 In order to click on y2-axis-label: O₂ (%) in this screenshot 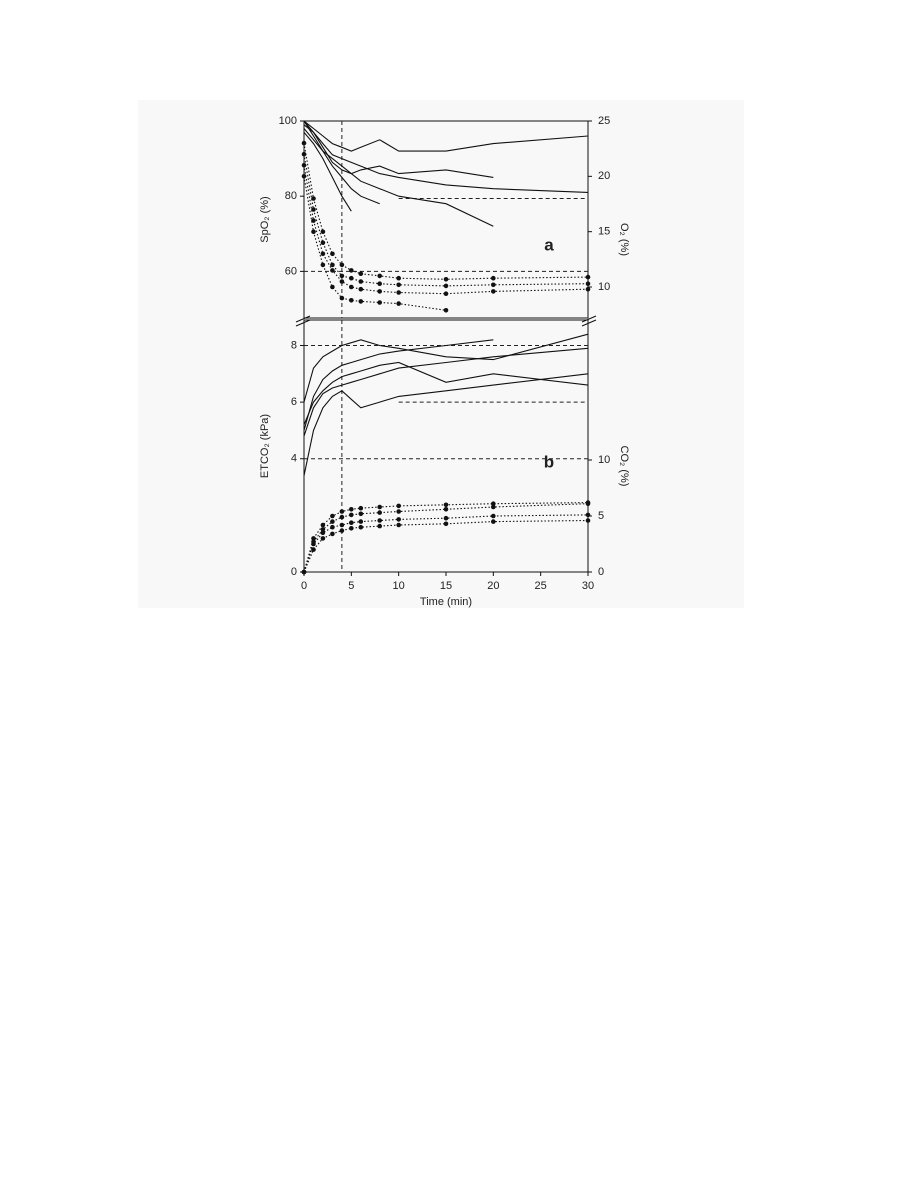, I will do `click(624, 239)`.